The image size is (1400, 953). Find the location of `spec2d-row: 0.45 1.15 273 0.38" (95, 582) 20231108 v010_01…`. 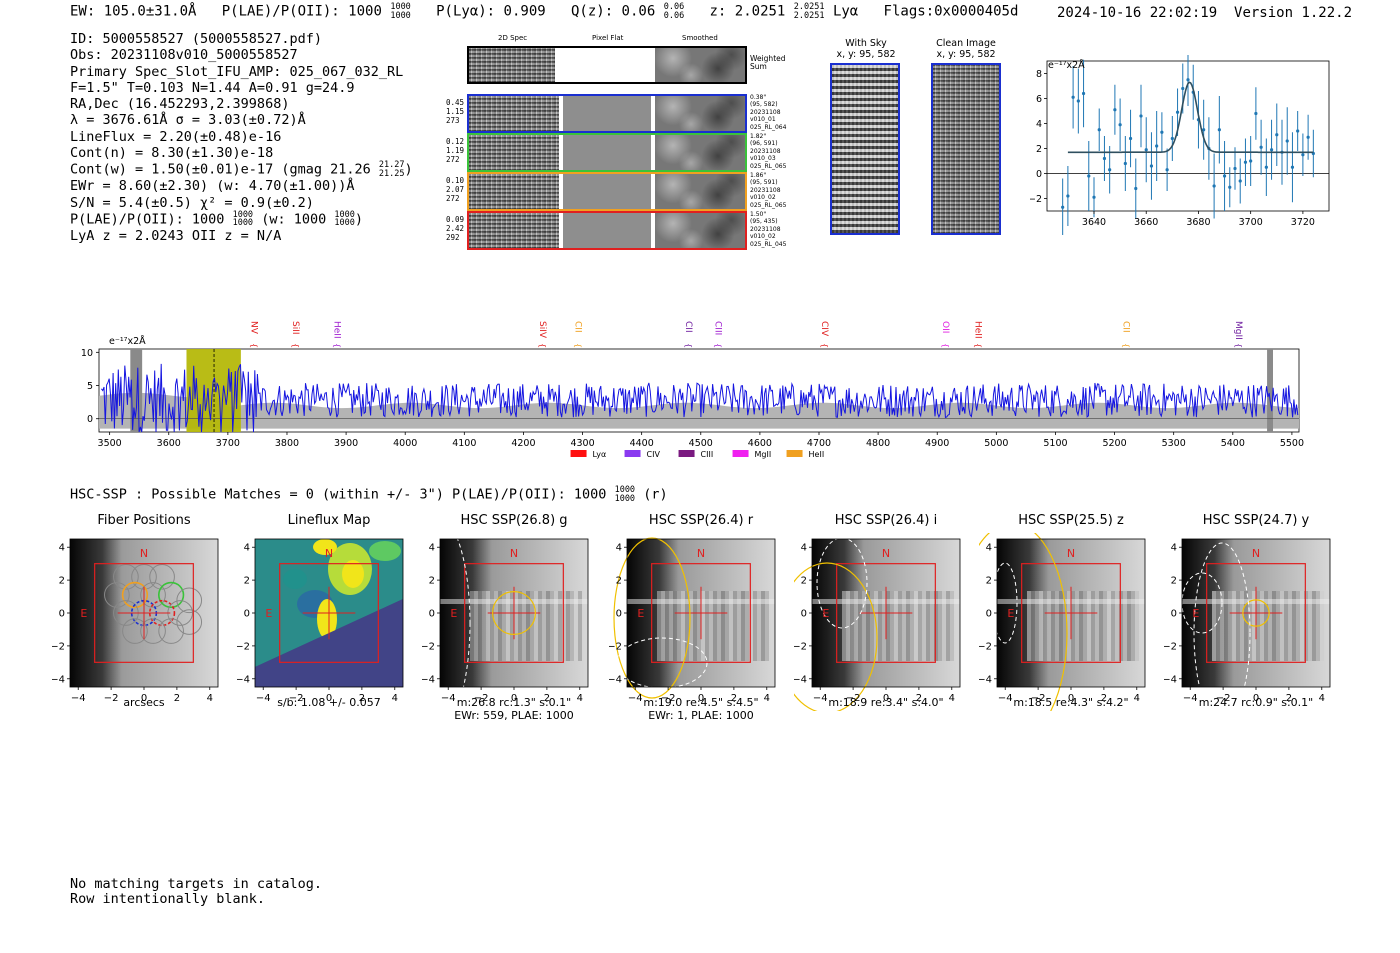

spec2d-row: 0.45 1.15 273 0.38" (95, 582) 20231108 v010_01… is located at coordinates (620, 113).